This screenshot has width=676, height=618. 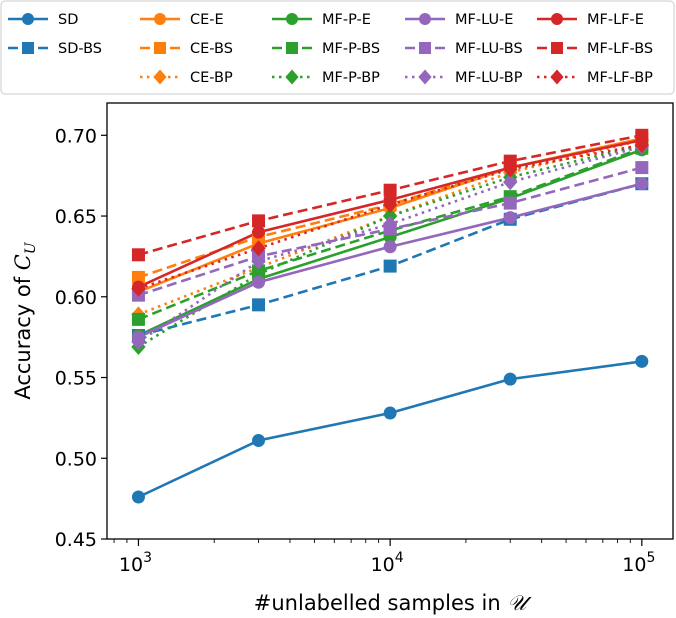 What do you see at coordinates (182, 20) in the screenshot?
I see `legend-item-ce-e: CE-E` at bounding box center [182, 20].